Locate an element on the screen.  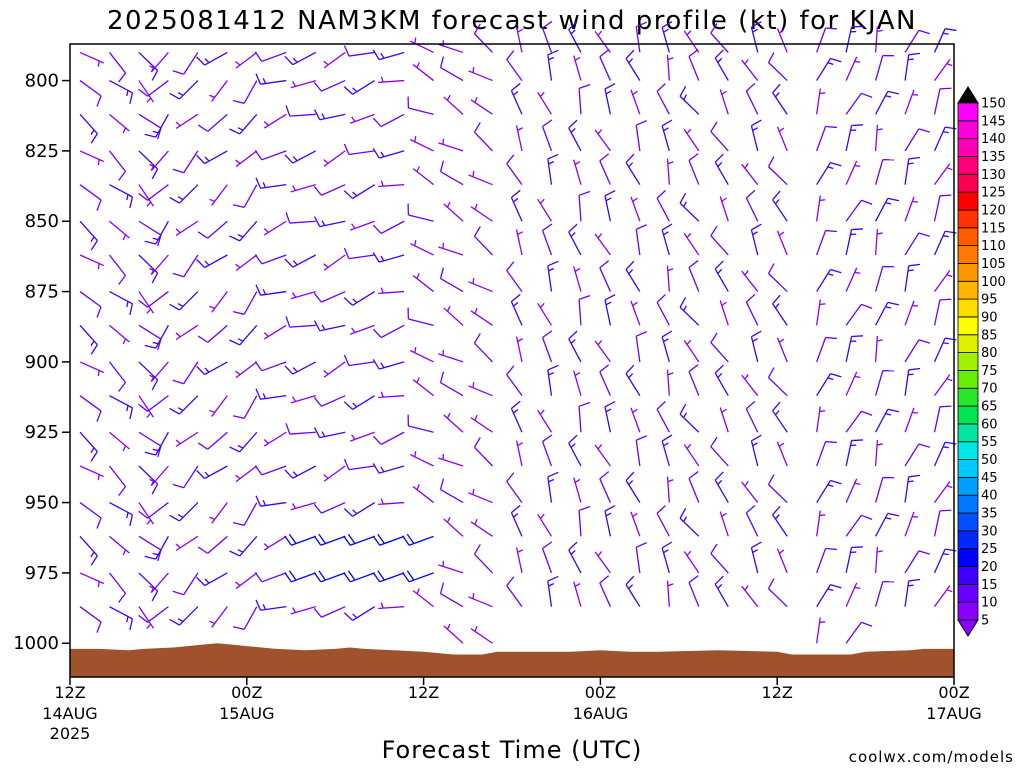
colorbar-label: 70 is located at coordinates (989, 389).